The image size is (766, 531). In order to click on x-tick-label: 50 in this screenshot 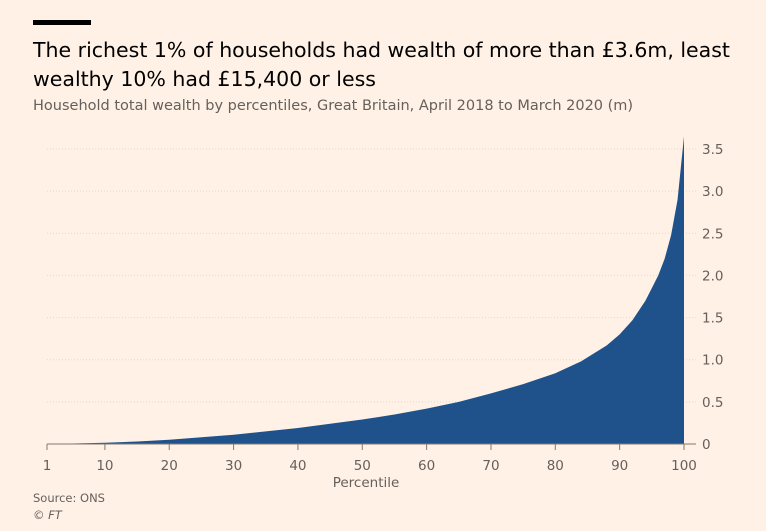, I will do `click(362, 466)`.